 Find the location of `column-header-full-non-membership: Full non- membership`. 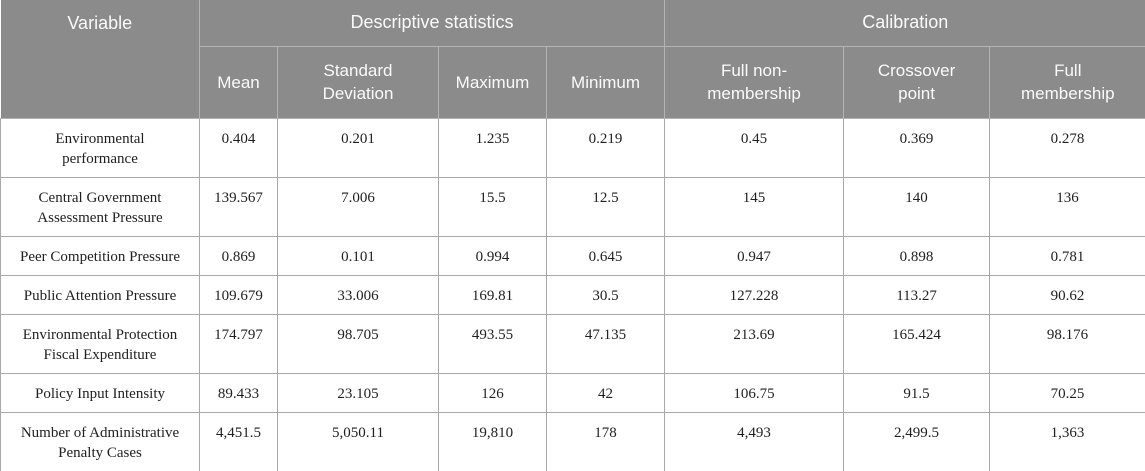

column-header-full-non-membership: Full non- membership is located at coordinates (754, 82).